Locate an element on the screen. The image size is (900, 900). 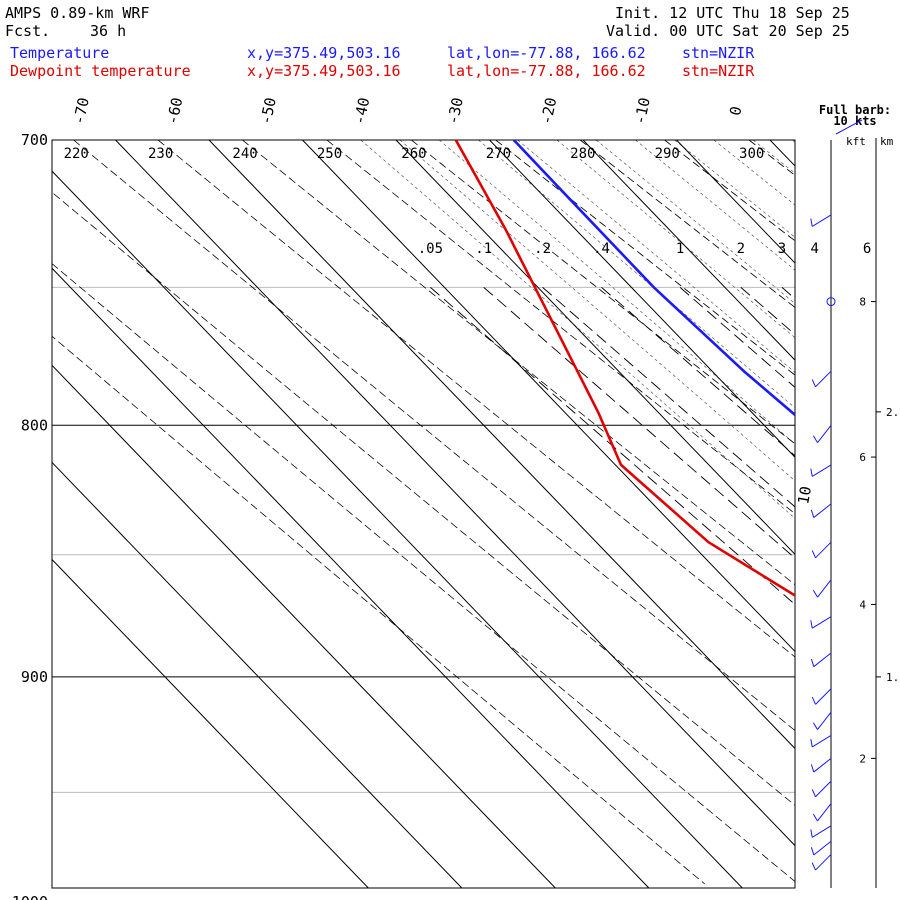
km-tick-label: 2. is located at coordinates (892, 412).